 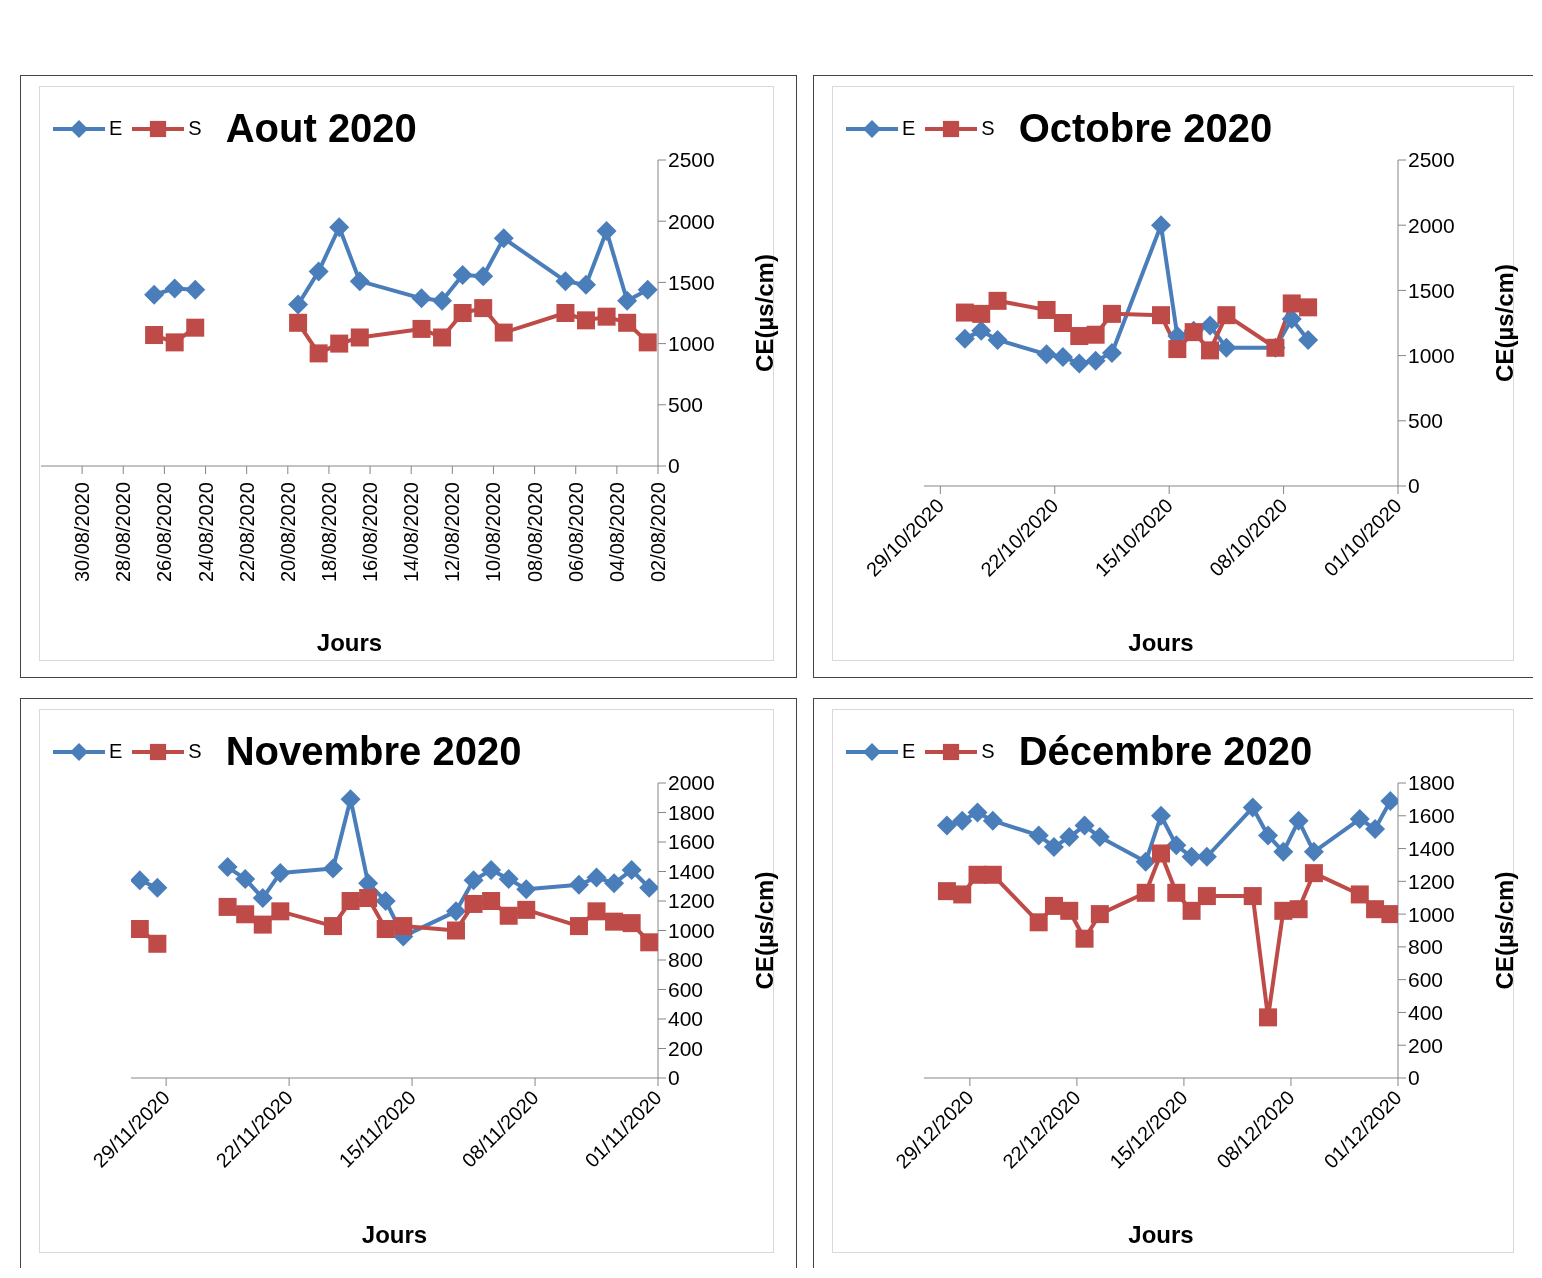 What do you see at coordinates (411, 532) in the screenshot?
I see `x-tick-label: 14/08/2020` at bounding box center [411, 532].